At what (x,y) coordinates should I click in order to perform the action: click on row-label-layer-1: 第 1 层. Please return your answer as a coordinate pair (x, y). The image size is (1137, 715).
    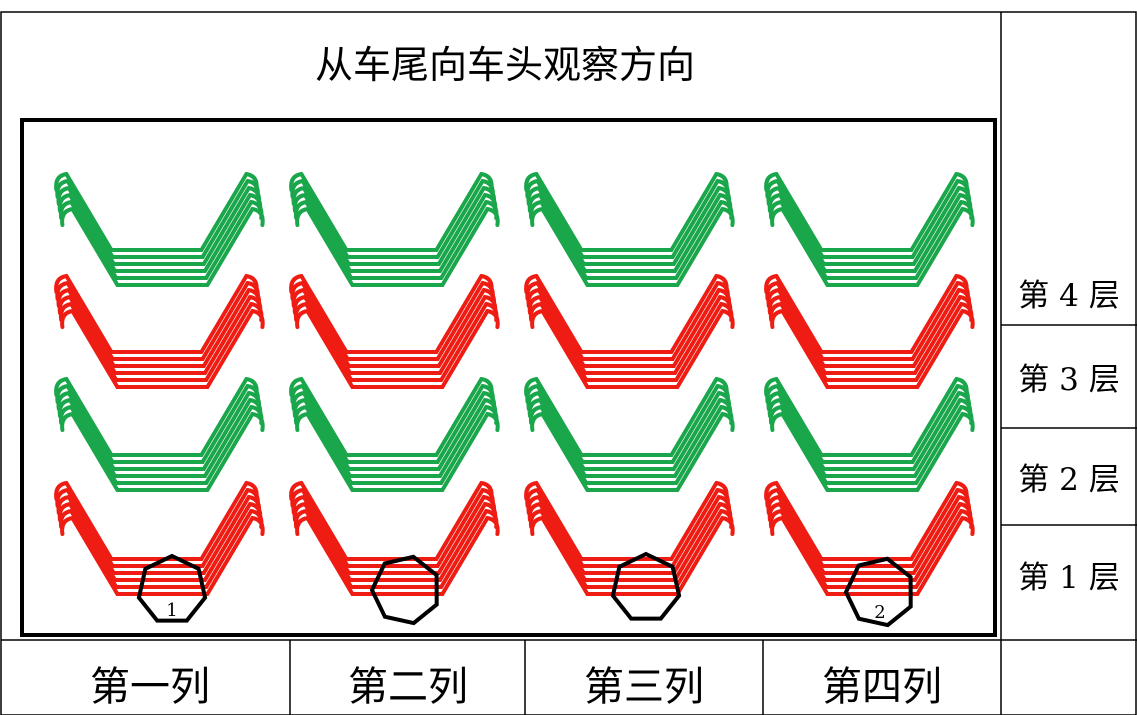
    Looking at the image, I should click on (1068, 578).